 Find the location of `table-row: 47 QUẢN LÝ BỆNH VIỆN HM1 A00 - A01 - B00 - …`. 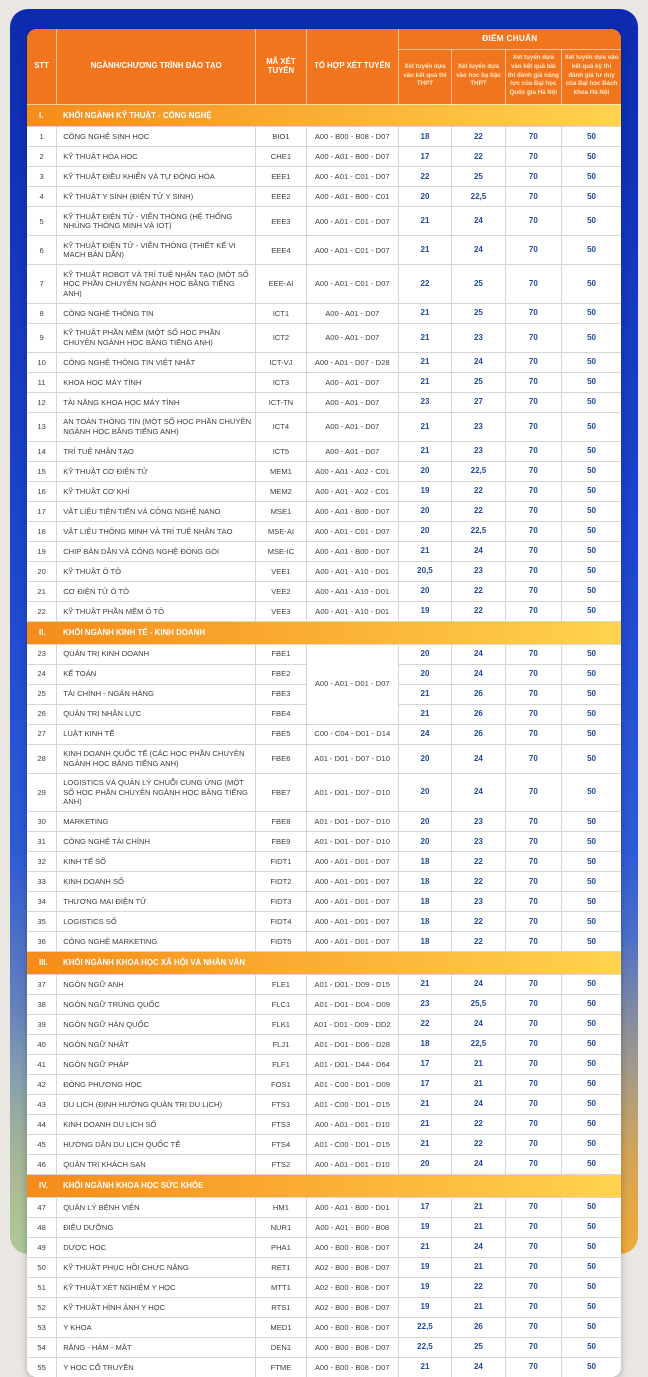

table-row: 47 QUẢN LÝ BỆNH VIỆN HM1 A00 - A01 - B00 - … is located at coordinates (324, 1207).